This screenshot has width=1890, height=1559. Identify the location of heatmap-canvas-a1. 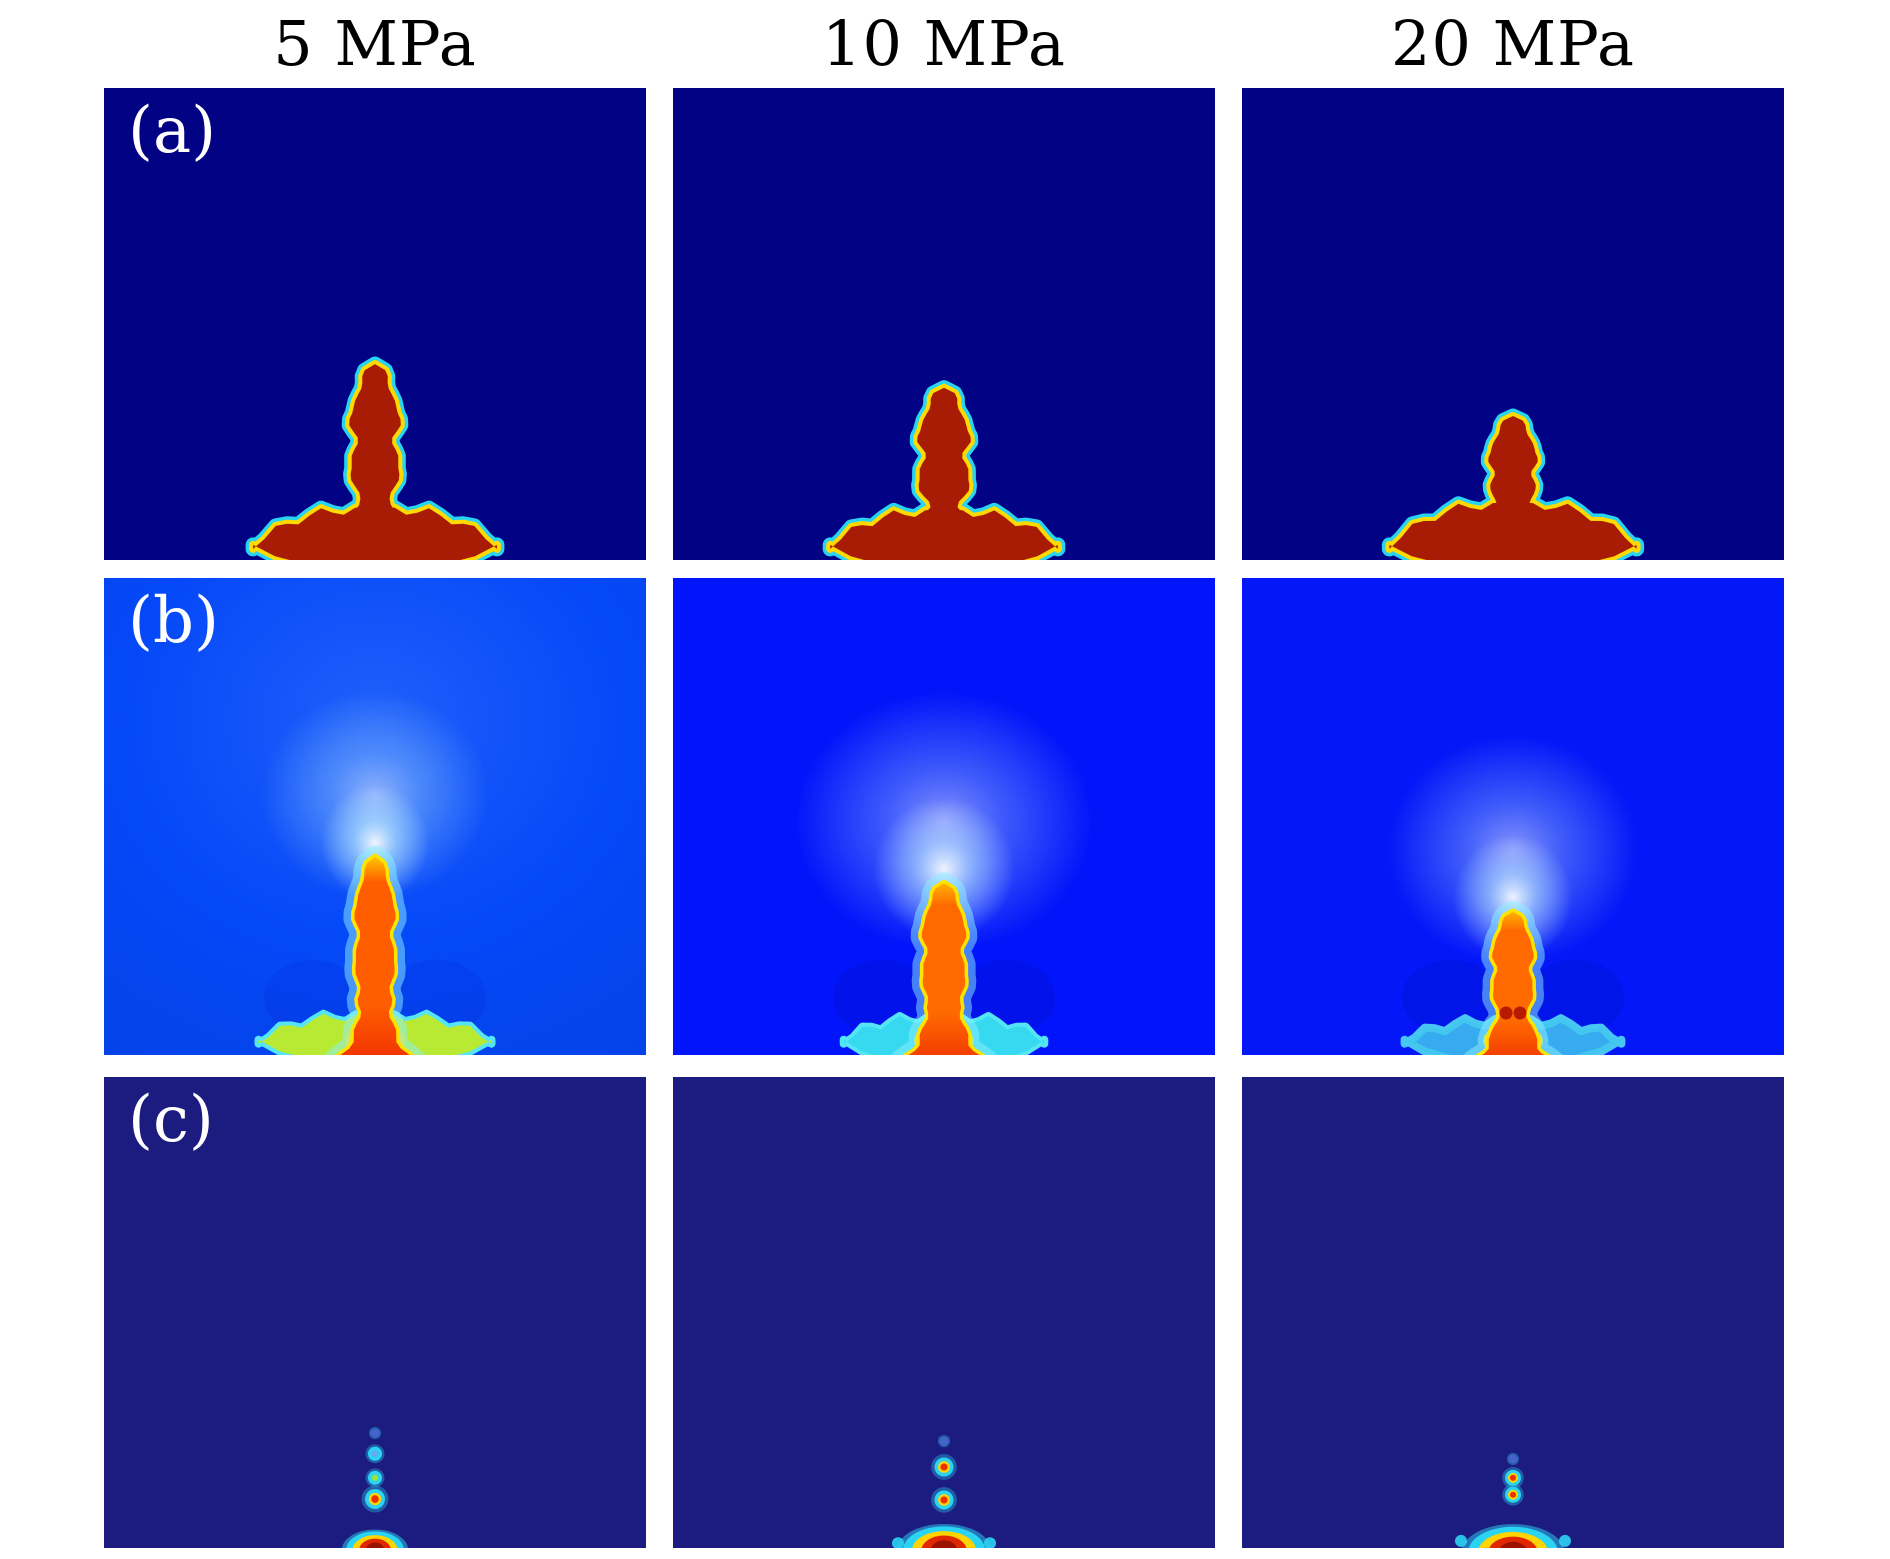
(944, 324).